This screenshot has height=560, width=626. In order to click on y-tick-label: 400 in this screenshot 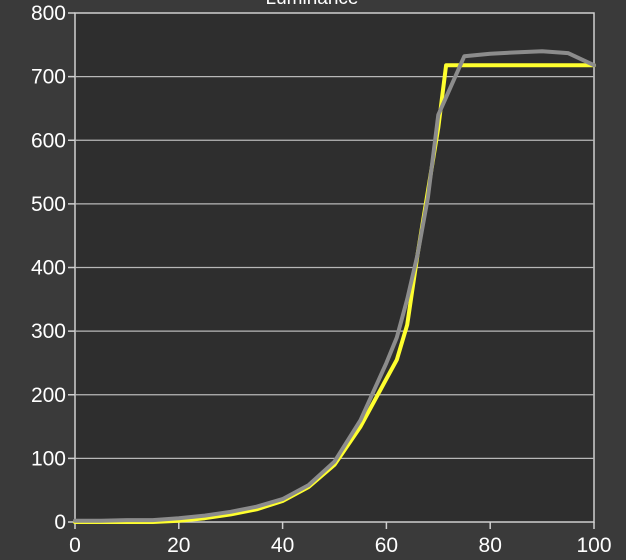, I will do `click(48, 268)`.